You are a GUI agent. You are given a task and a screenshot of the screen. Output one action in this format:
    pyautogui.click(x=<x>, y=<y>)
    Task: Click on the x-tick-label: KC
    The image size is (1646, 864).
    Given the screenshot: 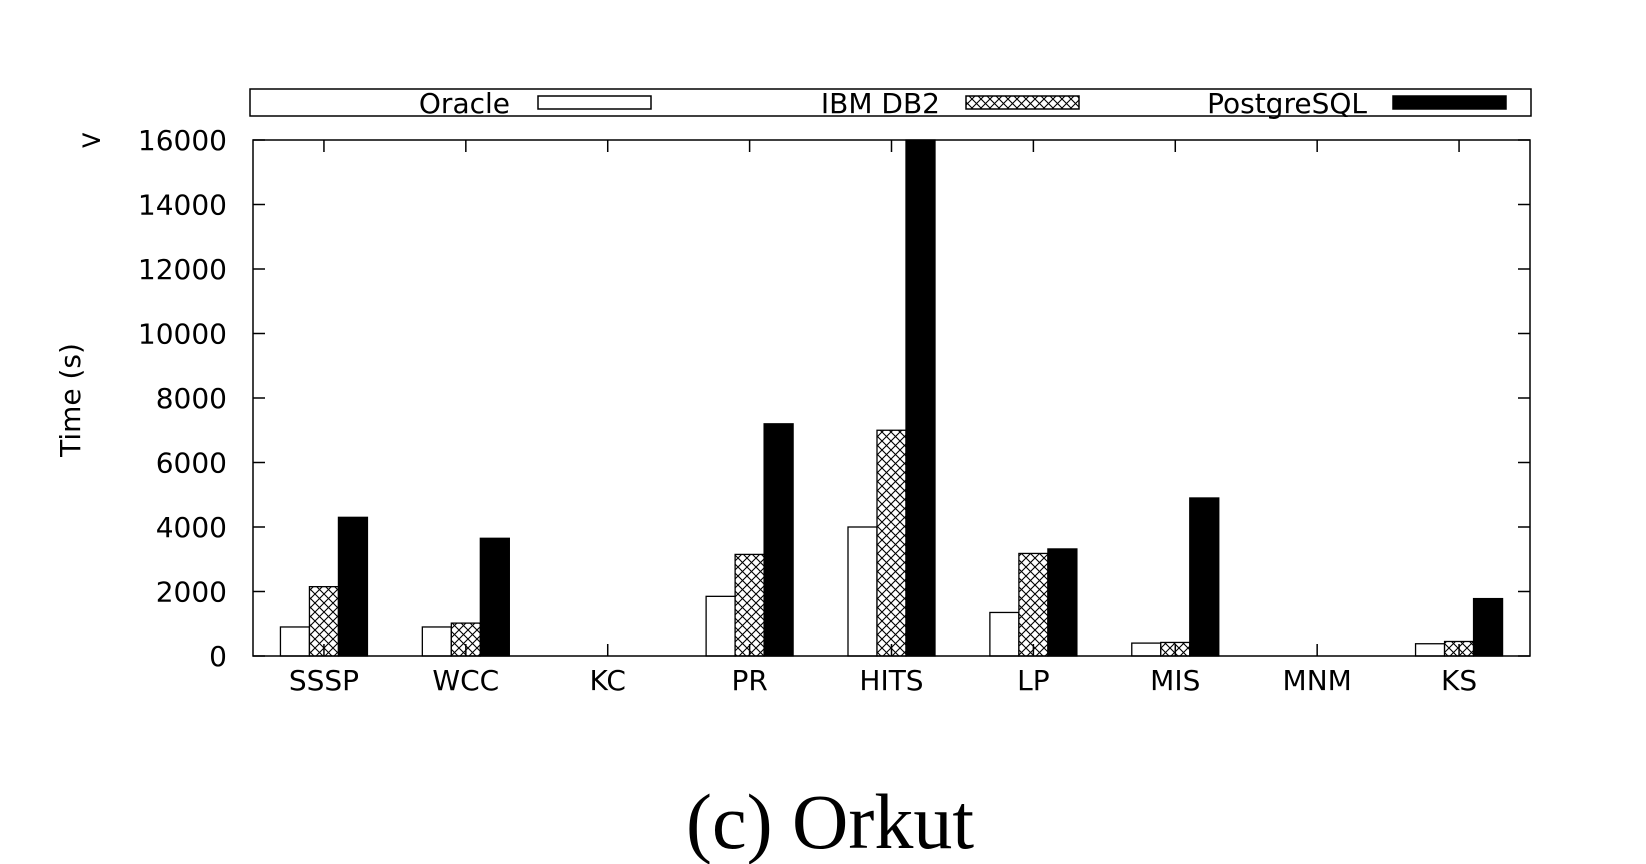 What is the action you would take?
    pyautogui.click(x=608, y=680)
    